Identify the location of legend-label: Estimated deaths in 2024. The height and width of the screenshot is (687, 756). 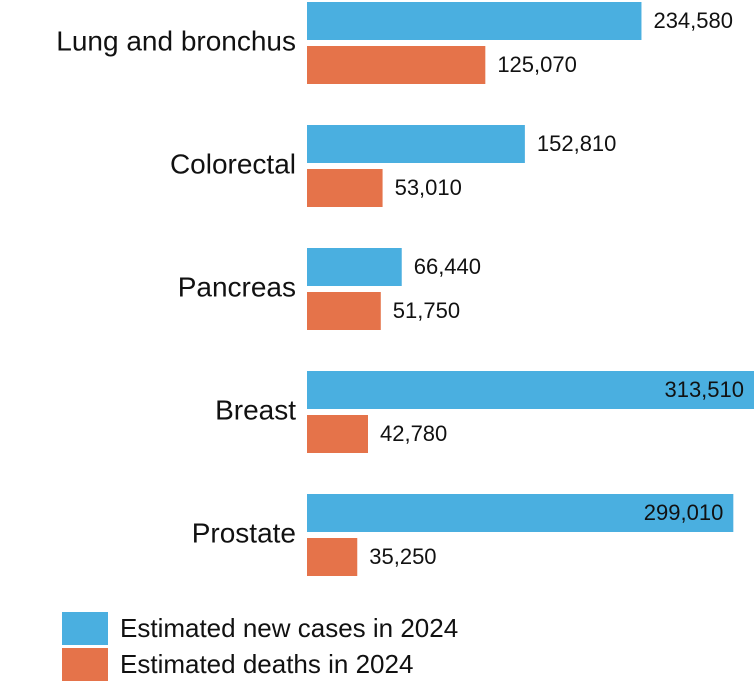
(266, 664).